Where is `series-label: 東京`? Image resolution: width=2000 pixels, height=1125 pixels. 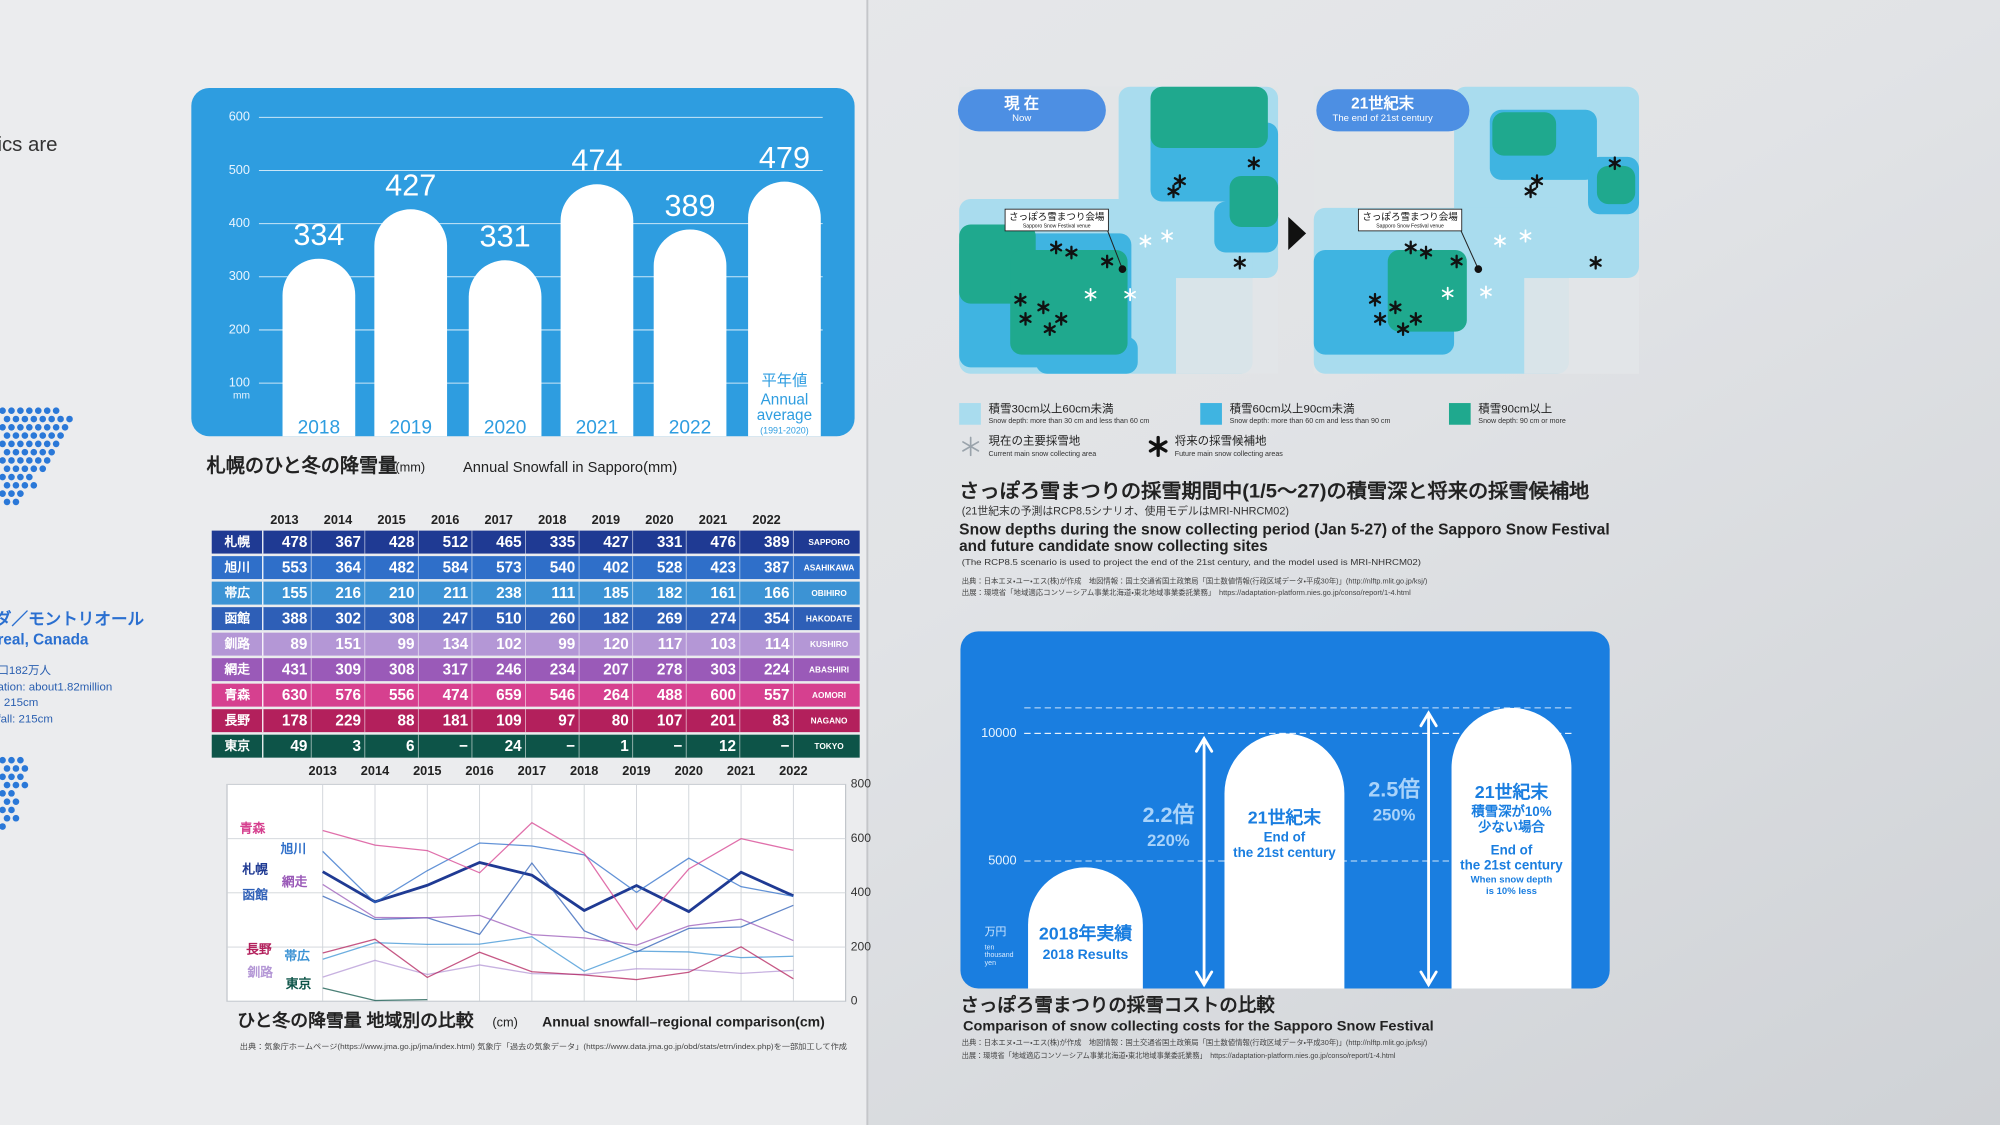 series-label: 東京 is located at coordinates (299, 983).